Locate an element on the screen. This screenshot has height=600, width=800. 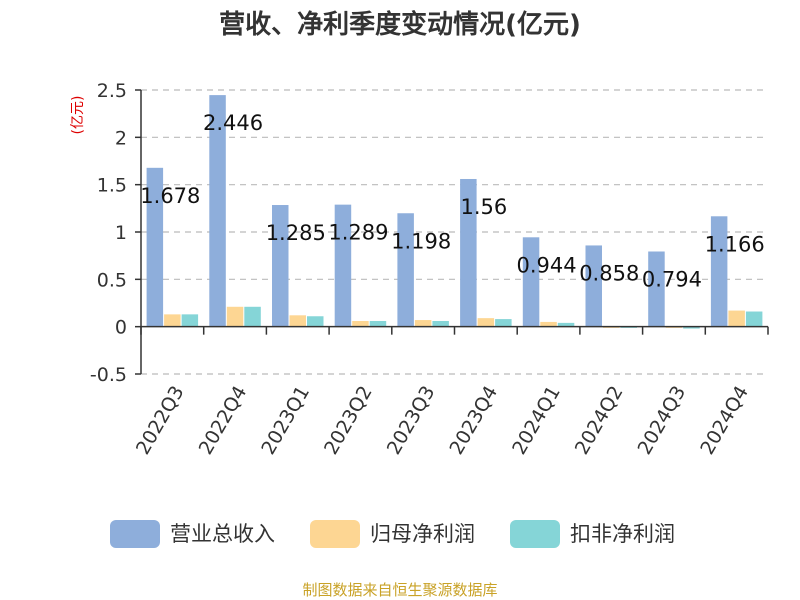
x-tick-label: 2023Q3 is located at coordinates (411, 420).